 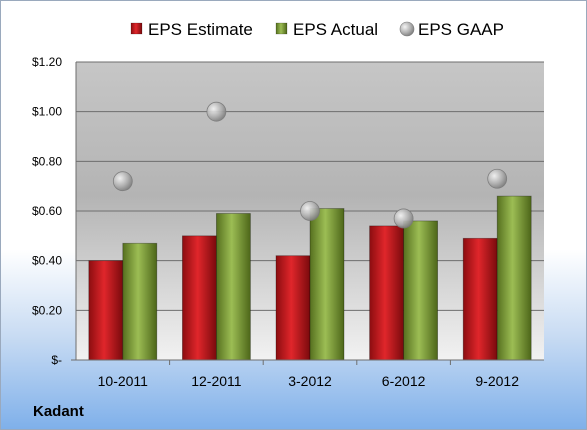 What do you see at coordinates (47, 310) in the screenshot?
I see `y-tick-label: $0.20` at bounding box center [47, 310].